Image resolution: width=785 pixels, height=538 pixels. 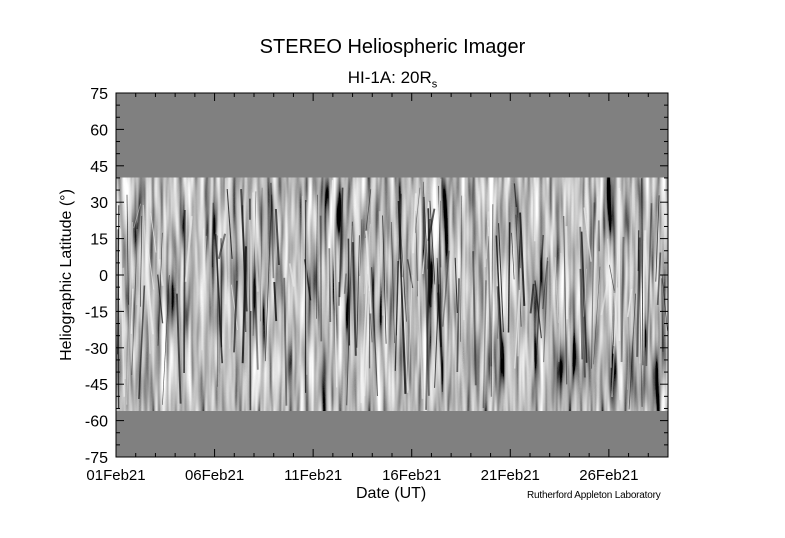 What do you see at coordinates (608, 475) in the screenshot?
I see `x-tick-label: 26Feb21` at bounding box center [608, 475].